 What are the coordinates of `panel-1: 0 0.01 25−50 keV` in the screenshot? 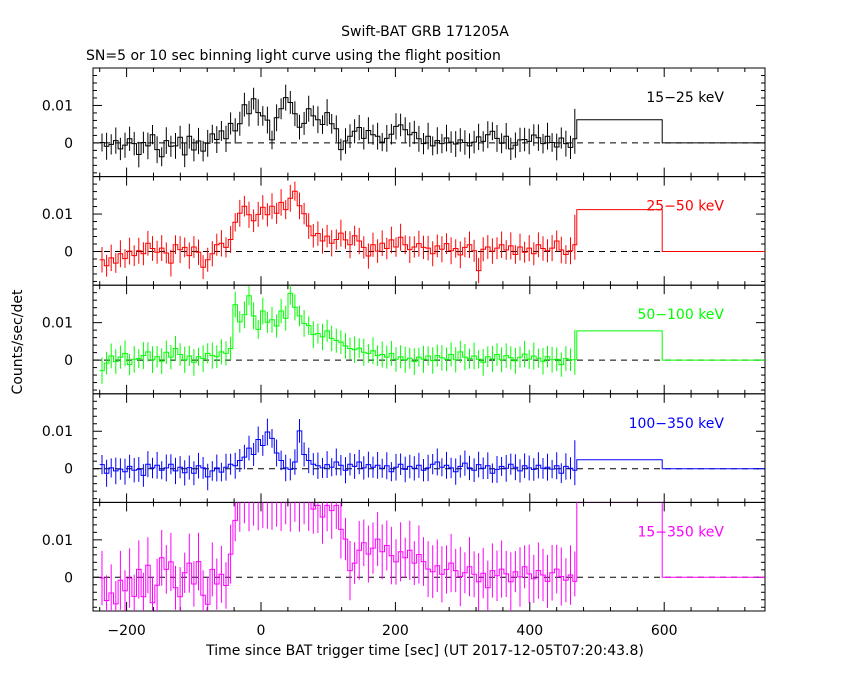 It's located at (404, 231).